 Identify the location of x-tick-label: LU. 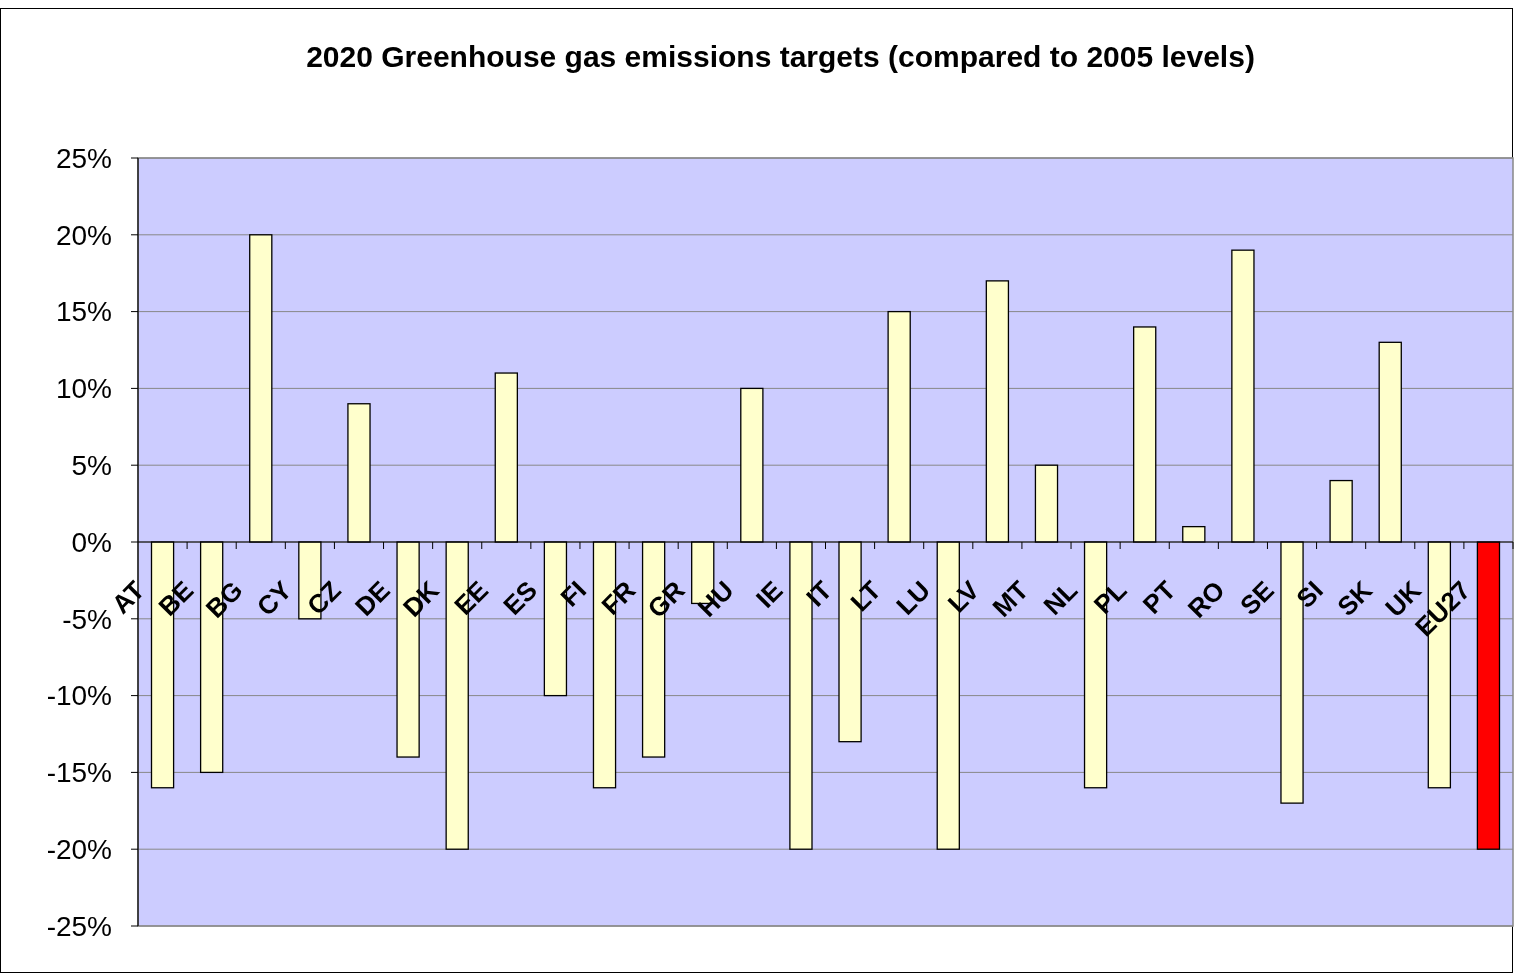
(913, 598).